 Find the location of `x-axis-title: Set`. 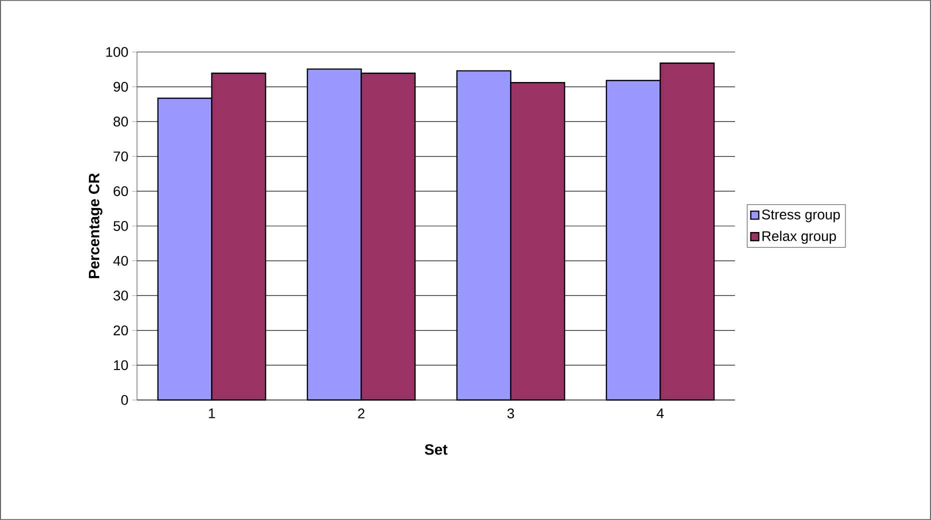

x-axis-title: Set is located at coordinates (436, 449).